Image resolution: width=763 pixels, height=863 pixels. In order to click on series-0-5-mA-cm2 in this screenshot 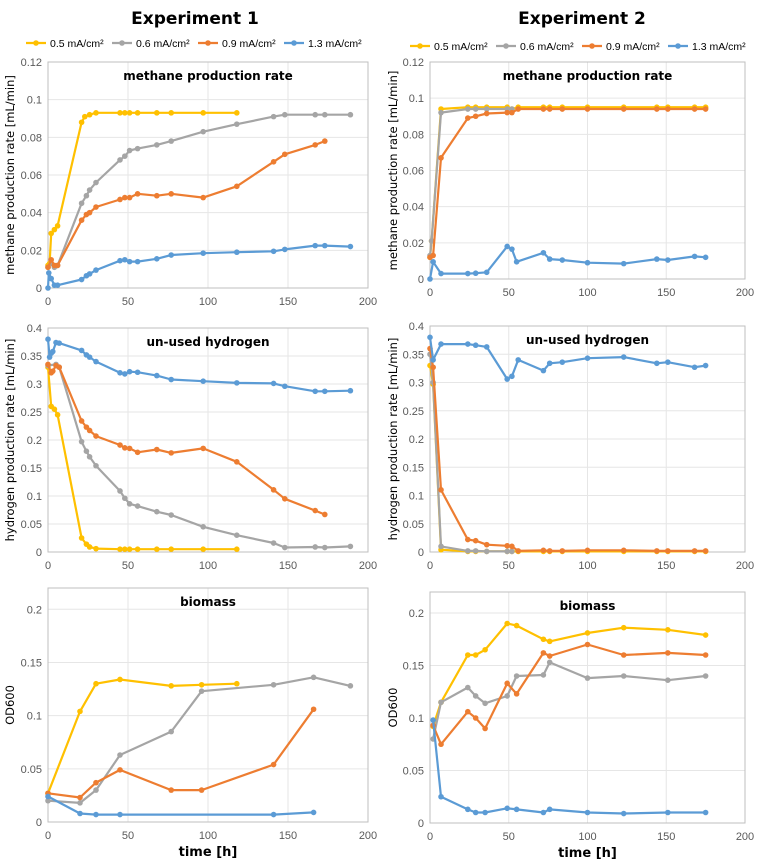, I will do `click(142, 458)`.